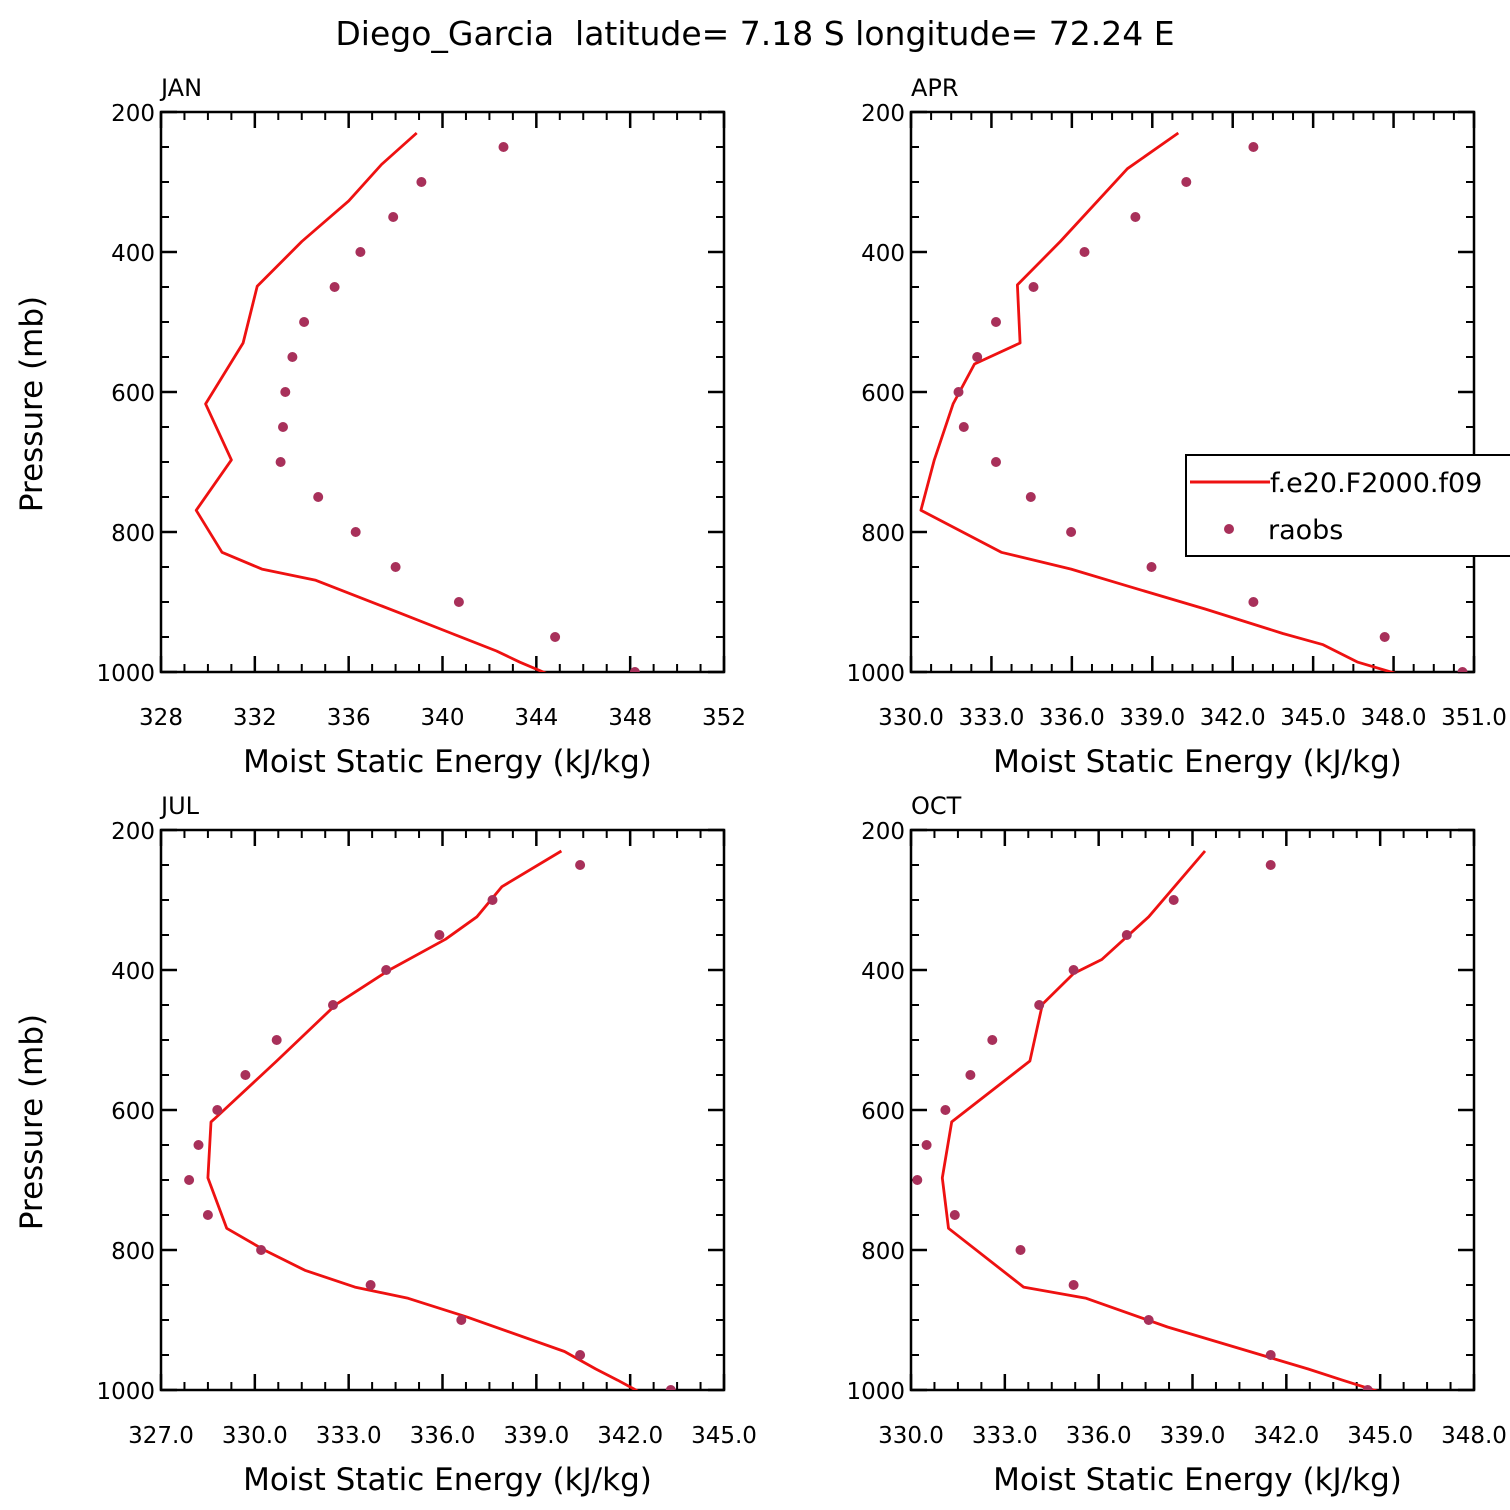 The image size is (1510, 1510). What do you see at coordinates (161, 718) in the screenshot?
I see `x-tick-label: 328` at bounding box center [161, 718].